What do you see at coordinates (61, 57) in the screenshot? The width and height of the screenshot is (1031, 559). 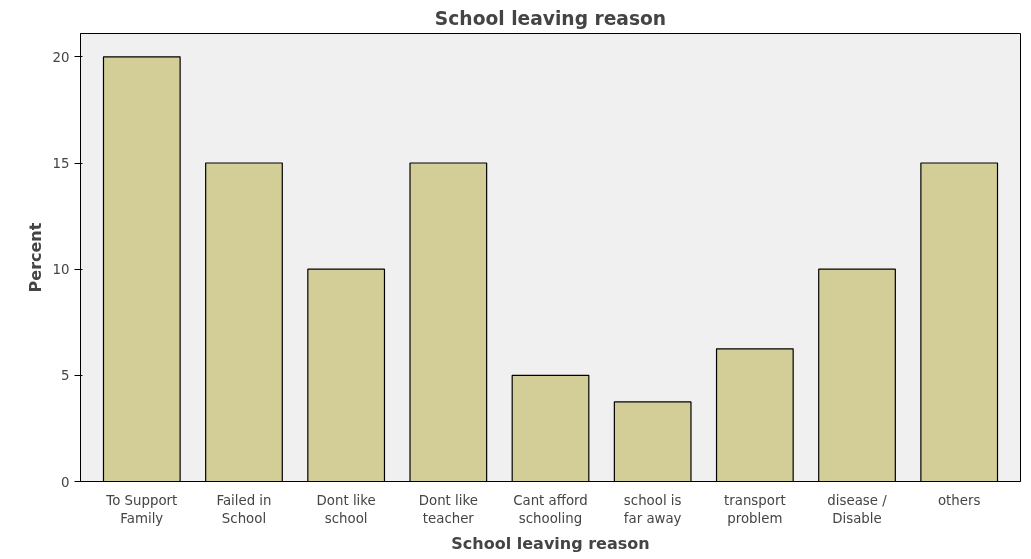 I see `y-tick-label: 20` at bounding box center [61, 57].